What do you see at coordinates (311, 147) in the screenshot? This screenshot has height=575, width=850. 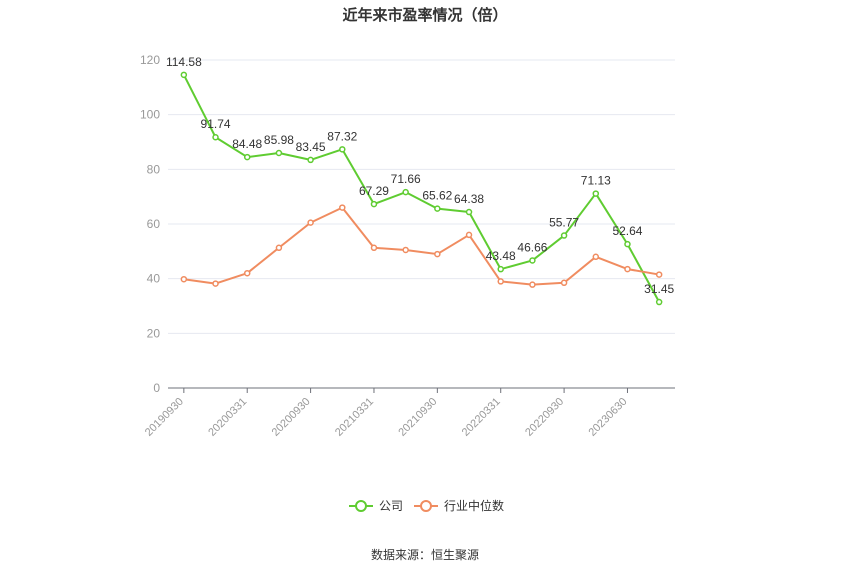 I see `data-label: 83.45` at bounding box center [311, 147].